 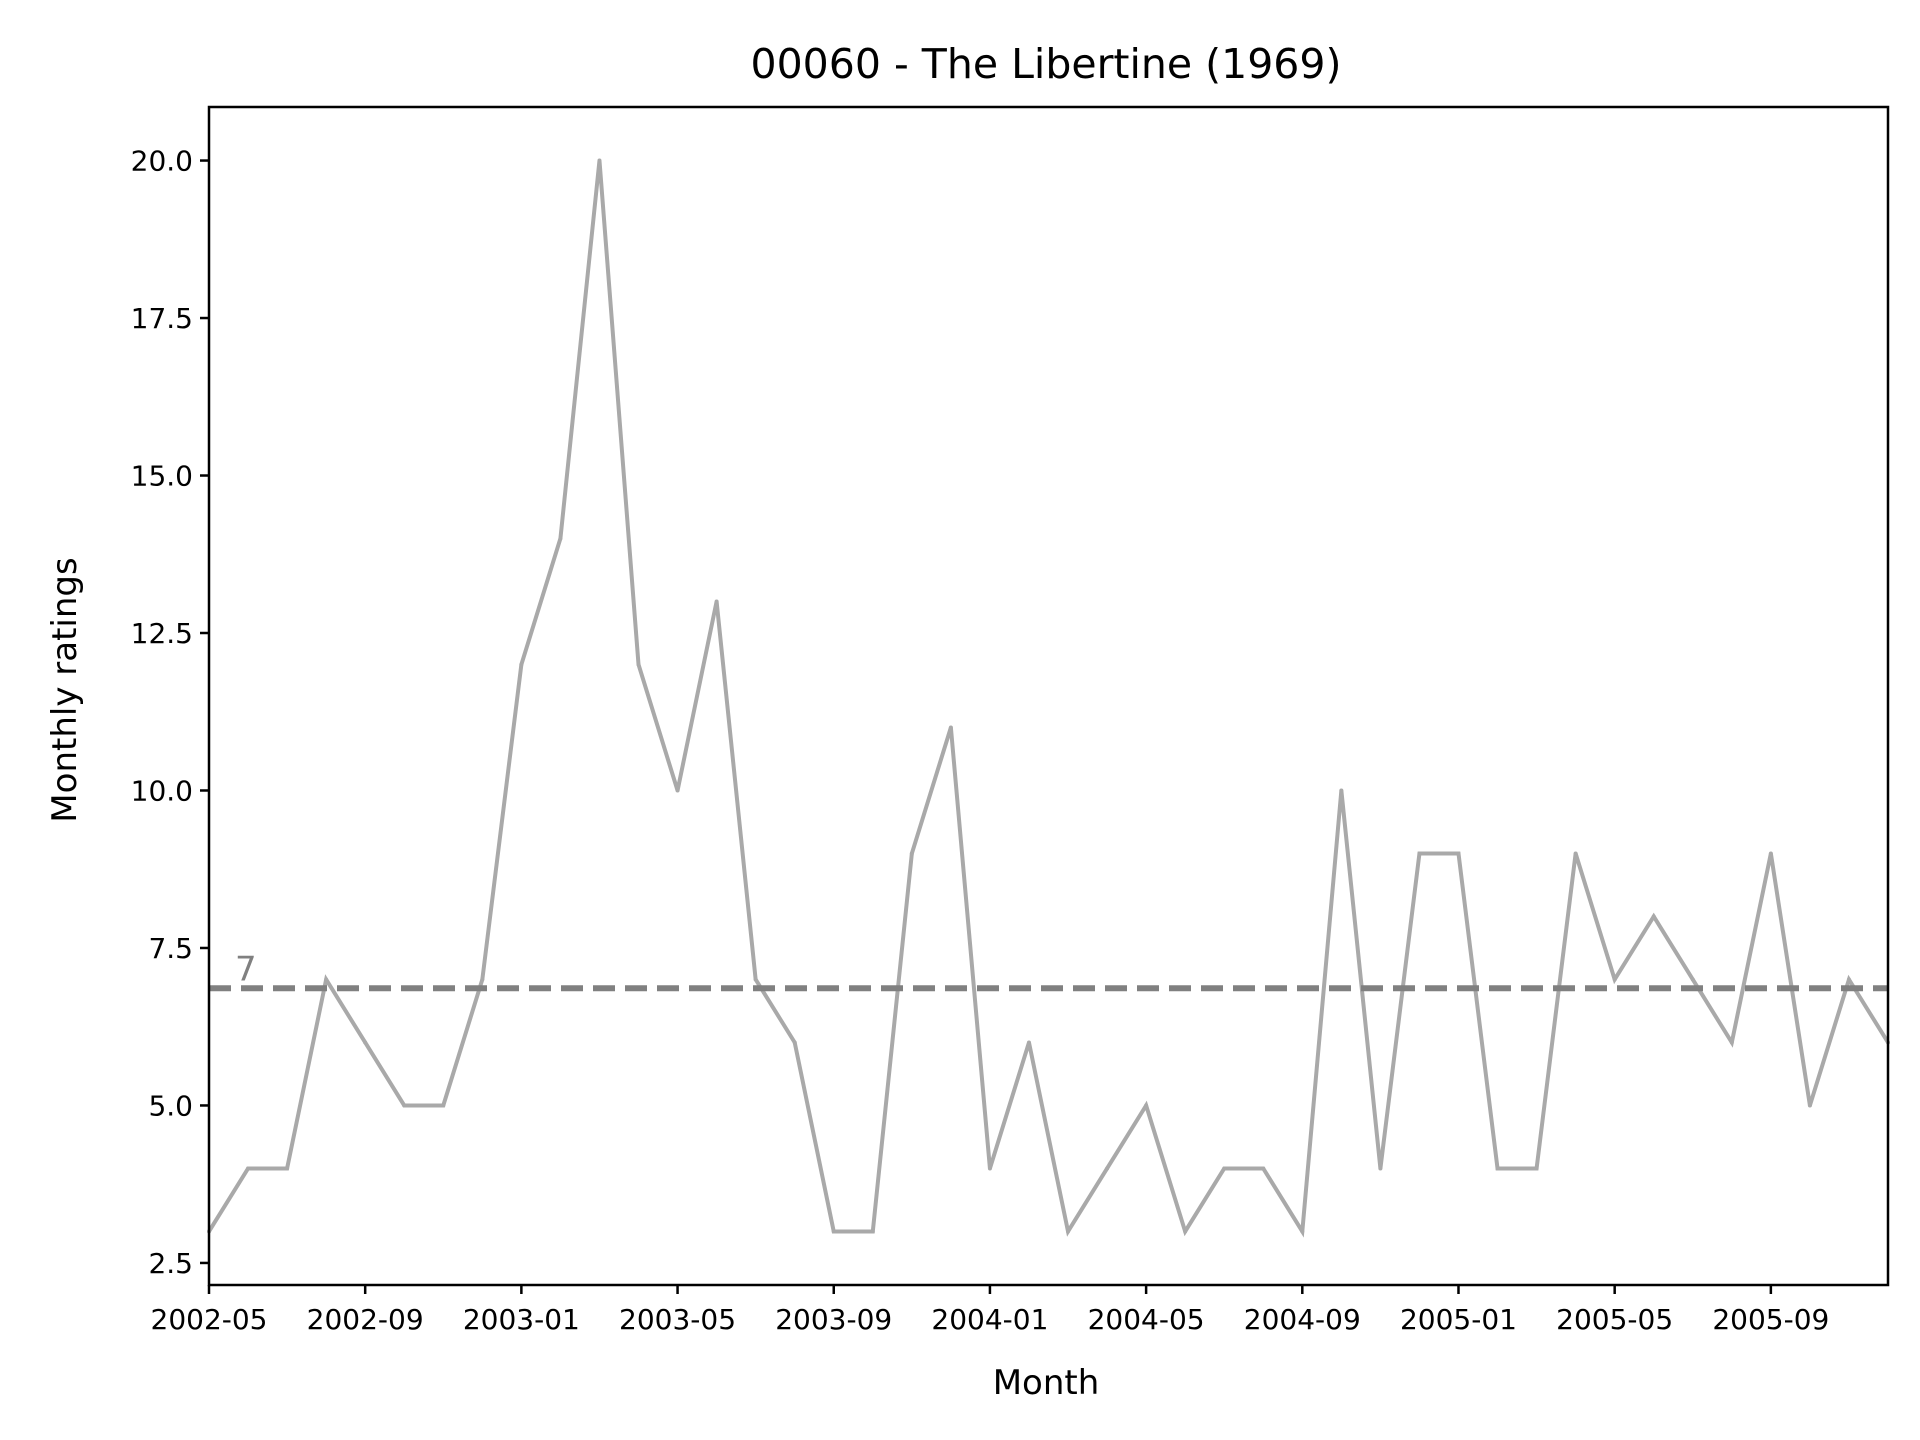 I want to click on chart-title: 00060 - The Libertine (1969), so click(x=1046, y=64).